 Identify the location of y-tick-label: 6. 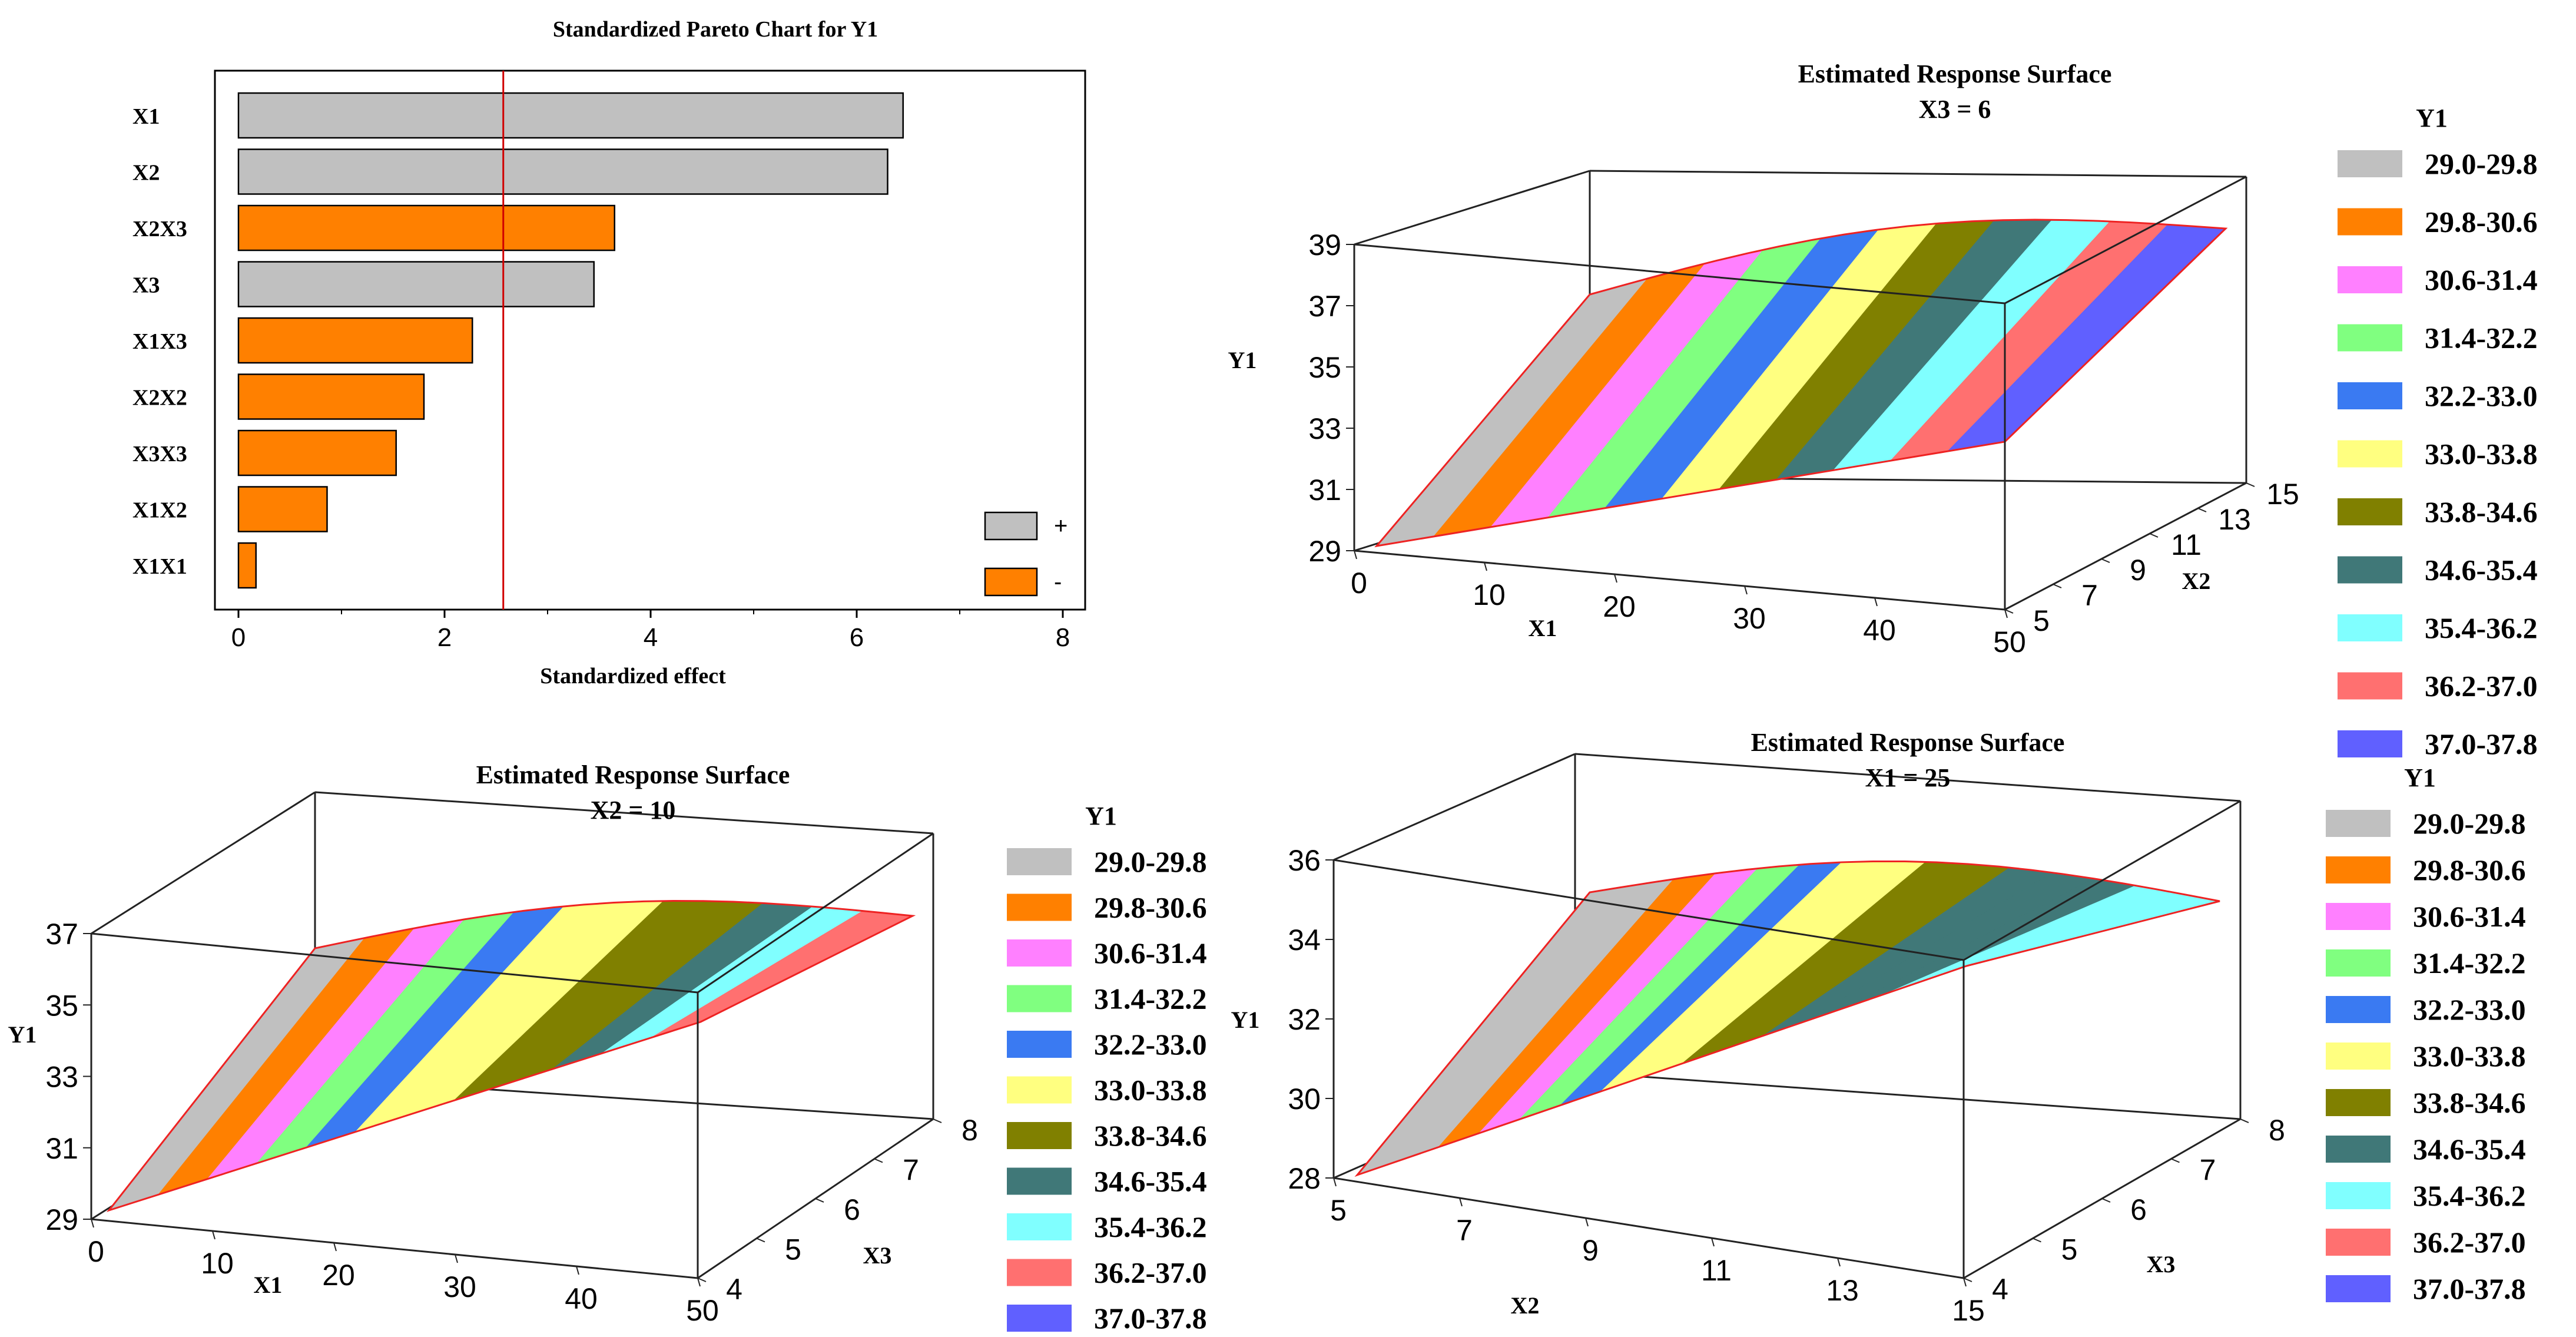
(852, 1209).